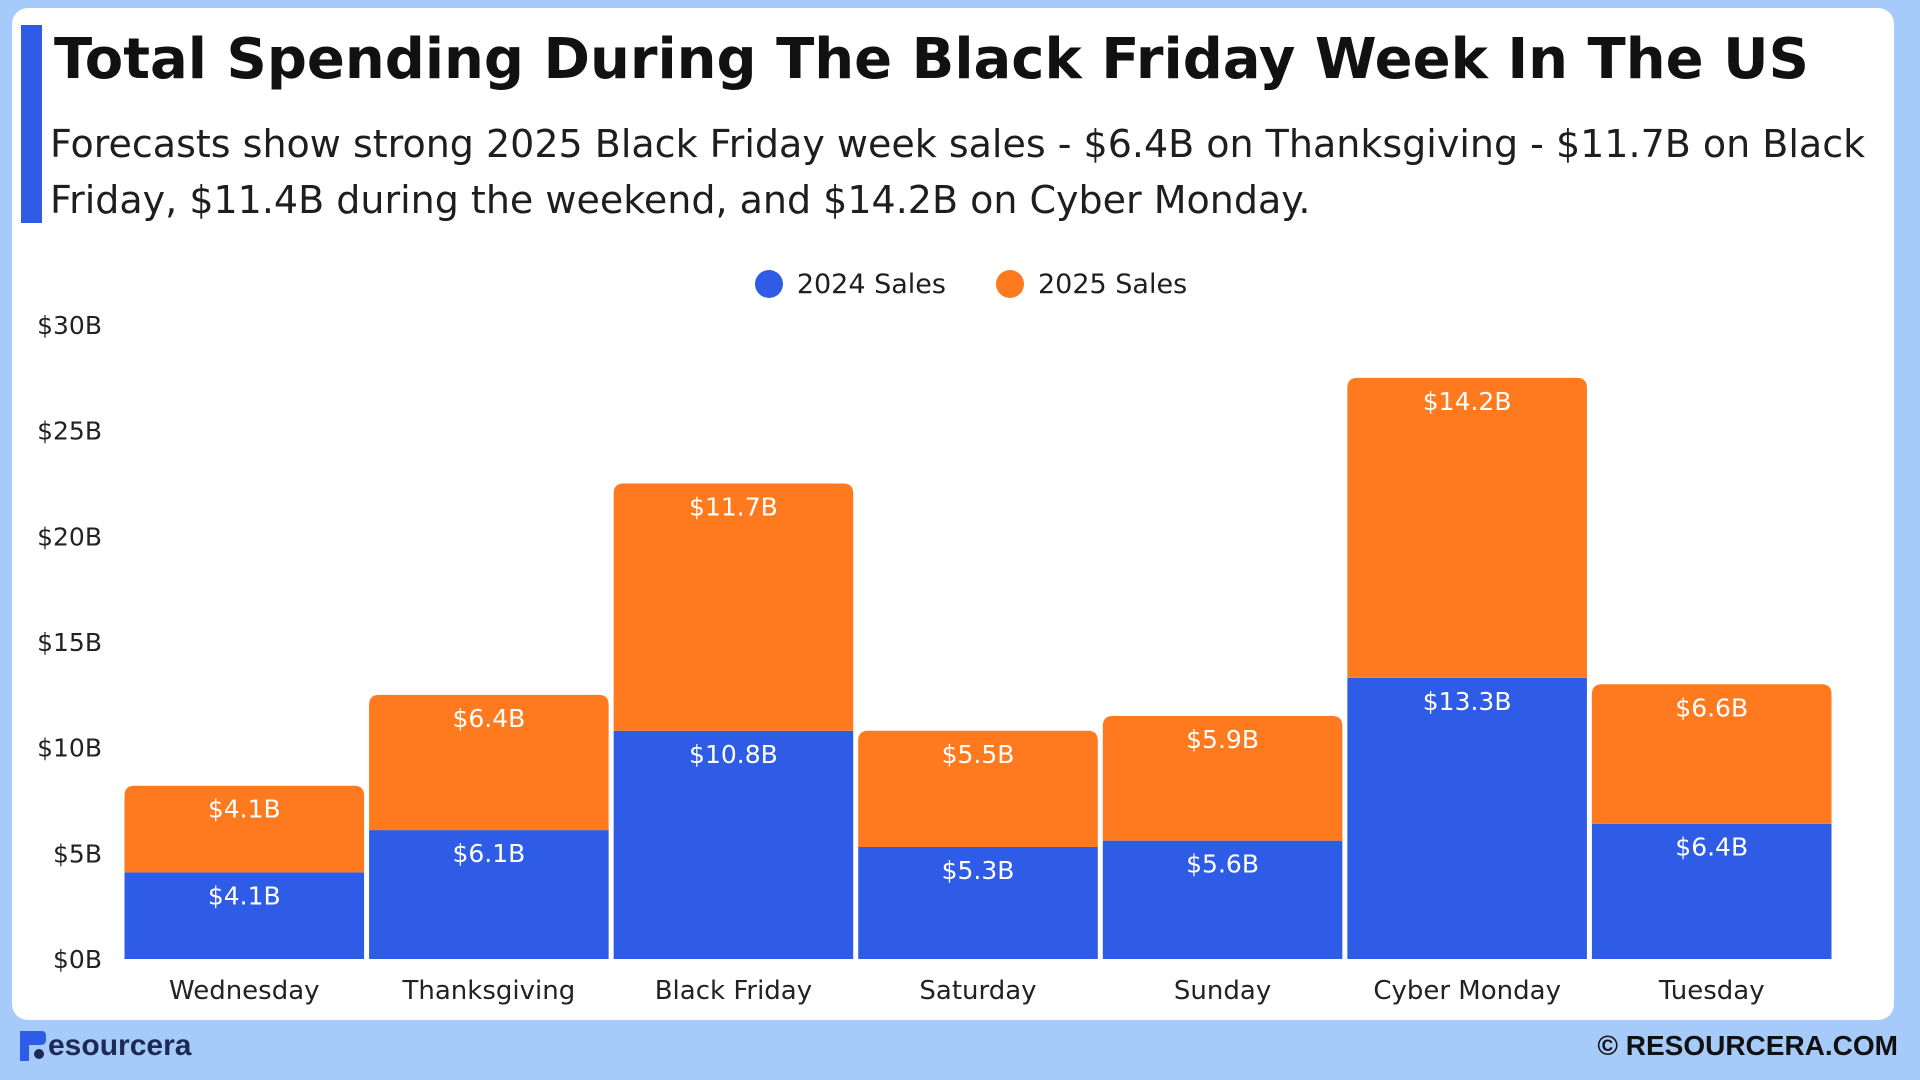 This screenshot has height=1080, width=1920. Describe the element at coordinates (1467, 401) in the screenshot. I see `data-label-2025: $14.2B` at that location.